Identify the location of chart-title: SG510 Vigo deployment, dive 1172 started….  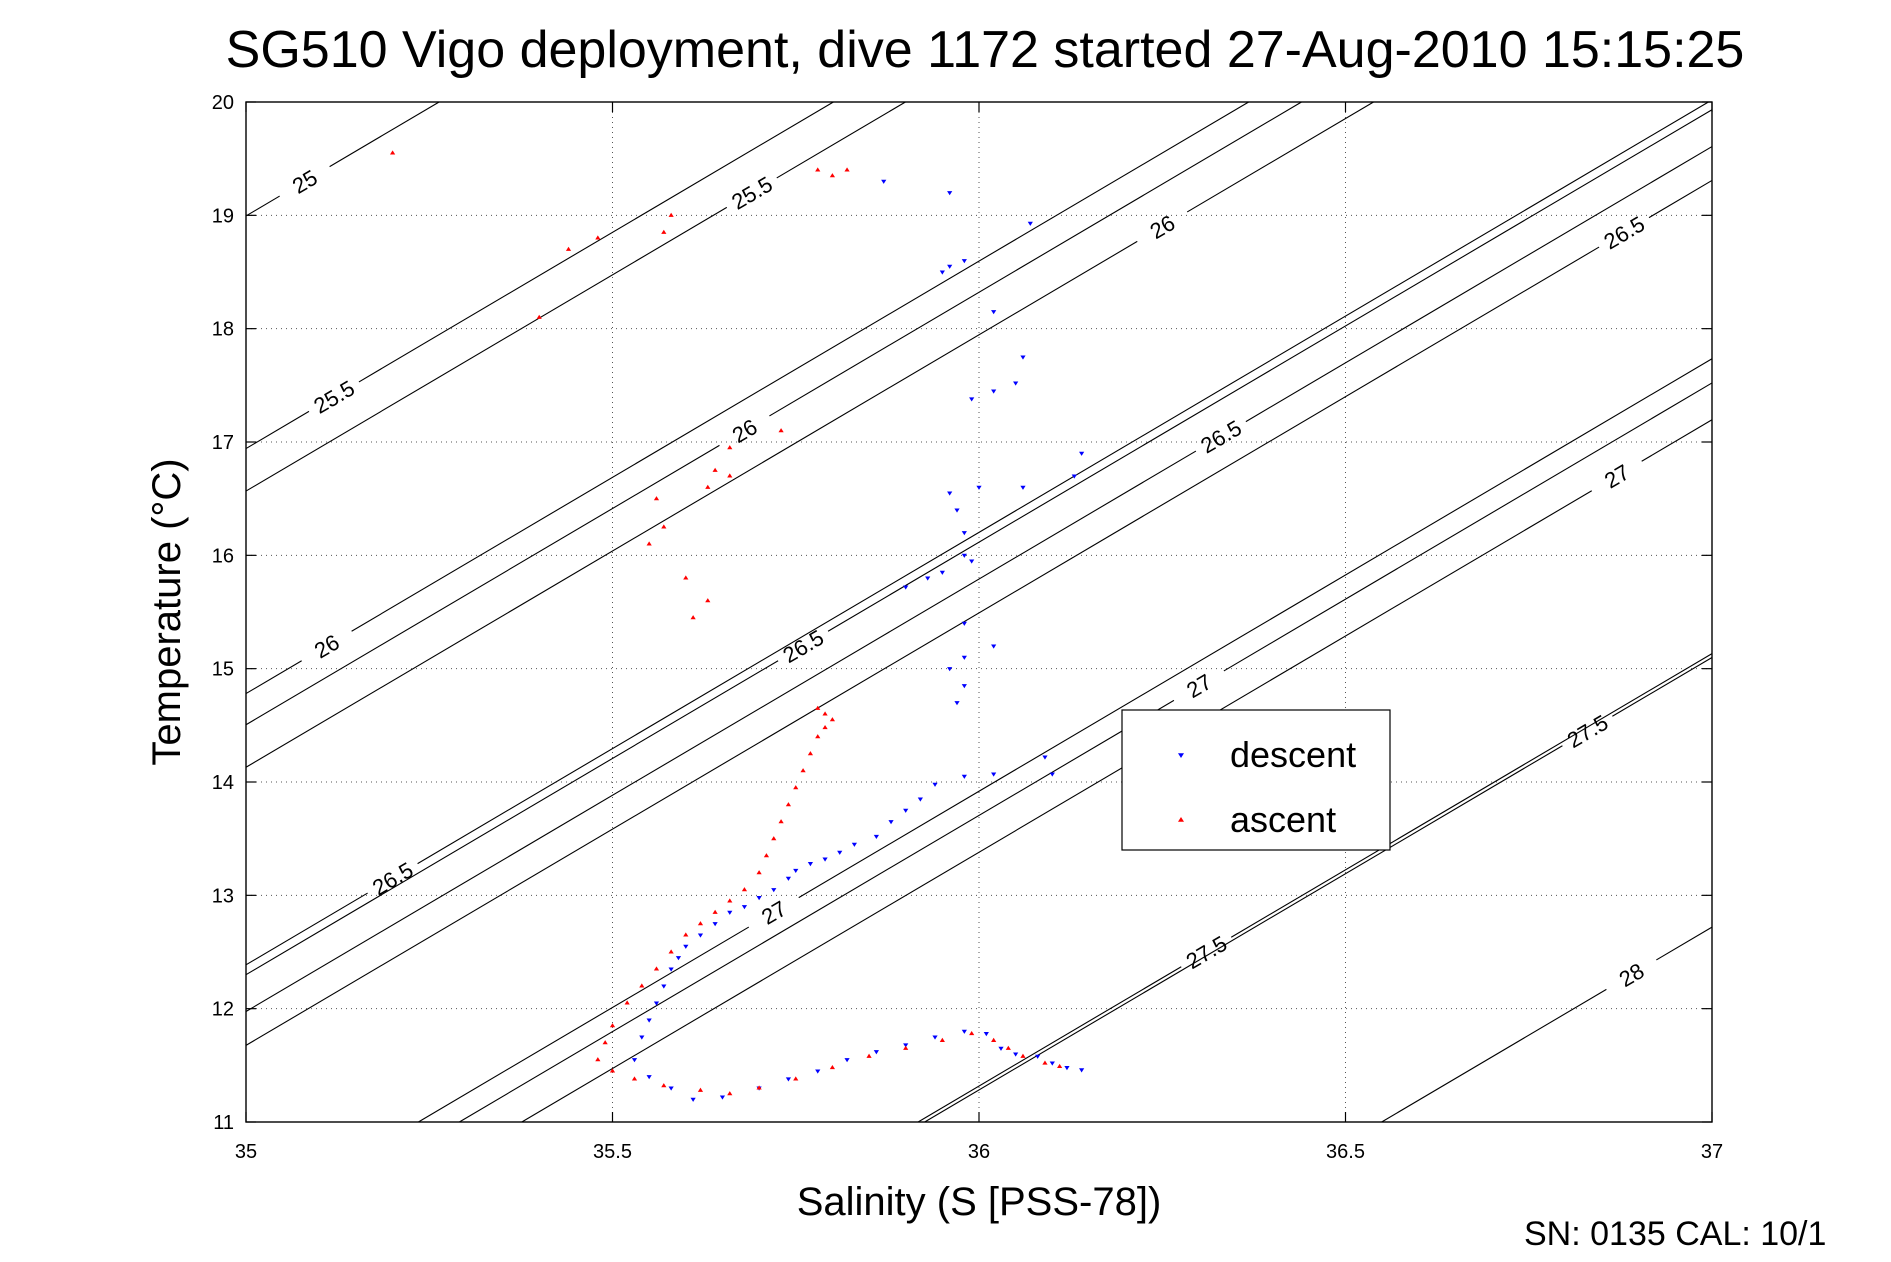
(985, 50).